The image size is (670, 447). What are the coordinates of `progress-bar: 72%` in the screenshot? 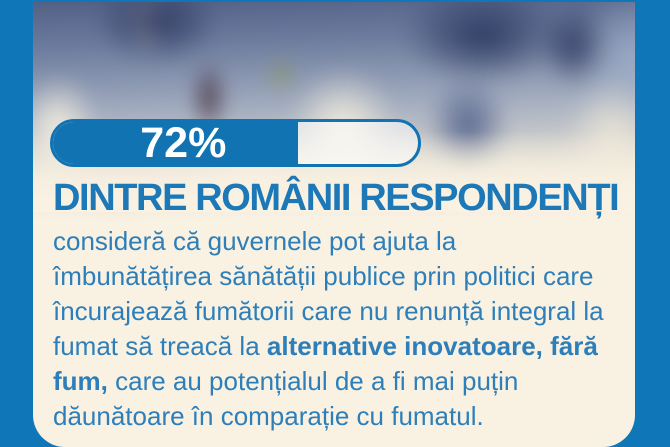 It's located at (235, 143).